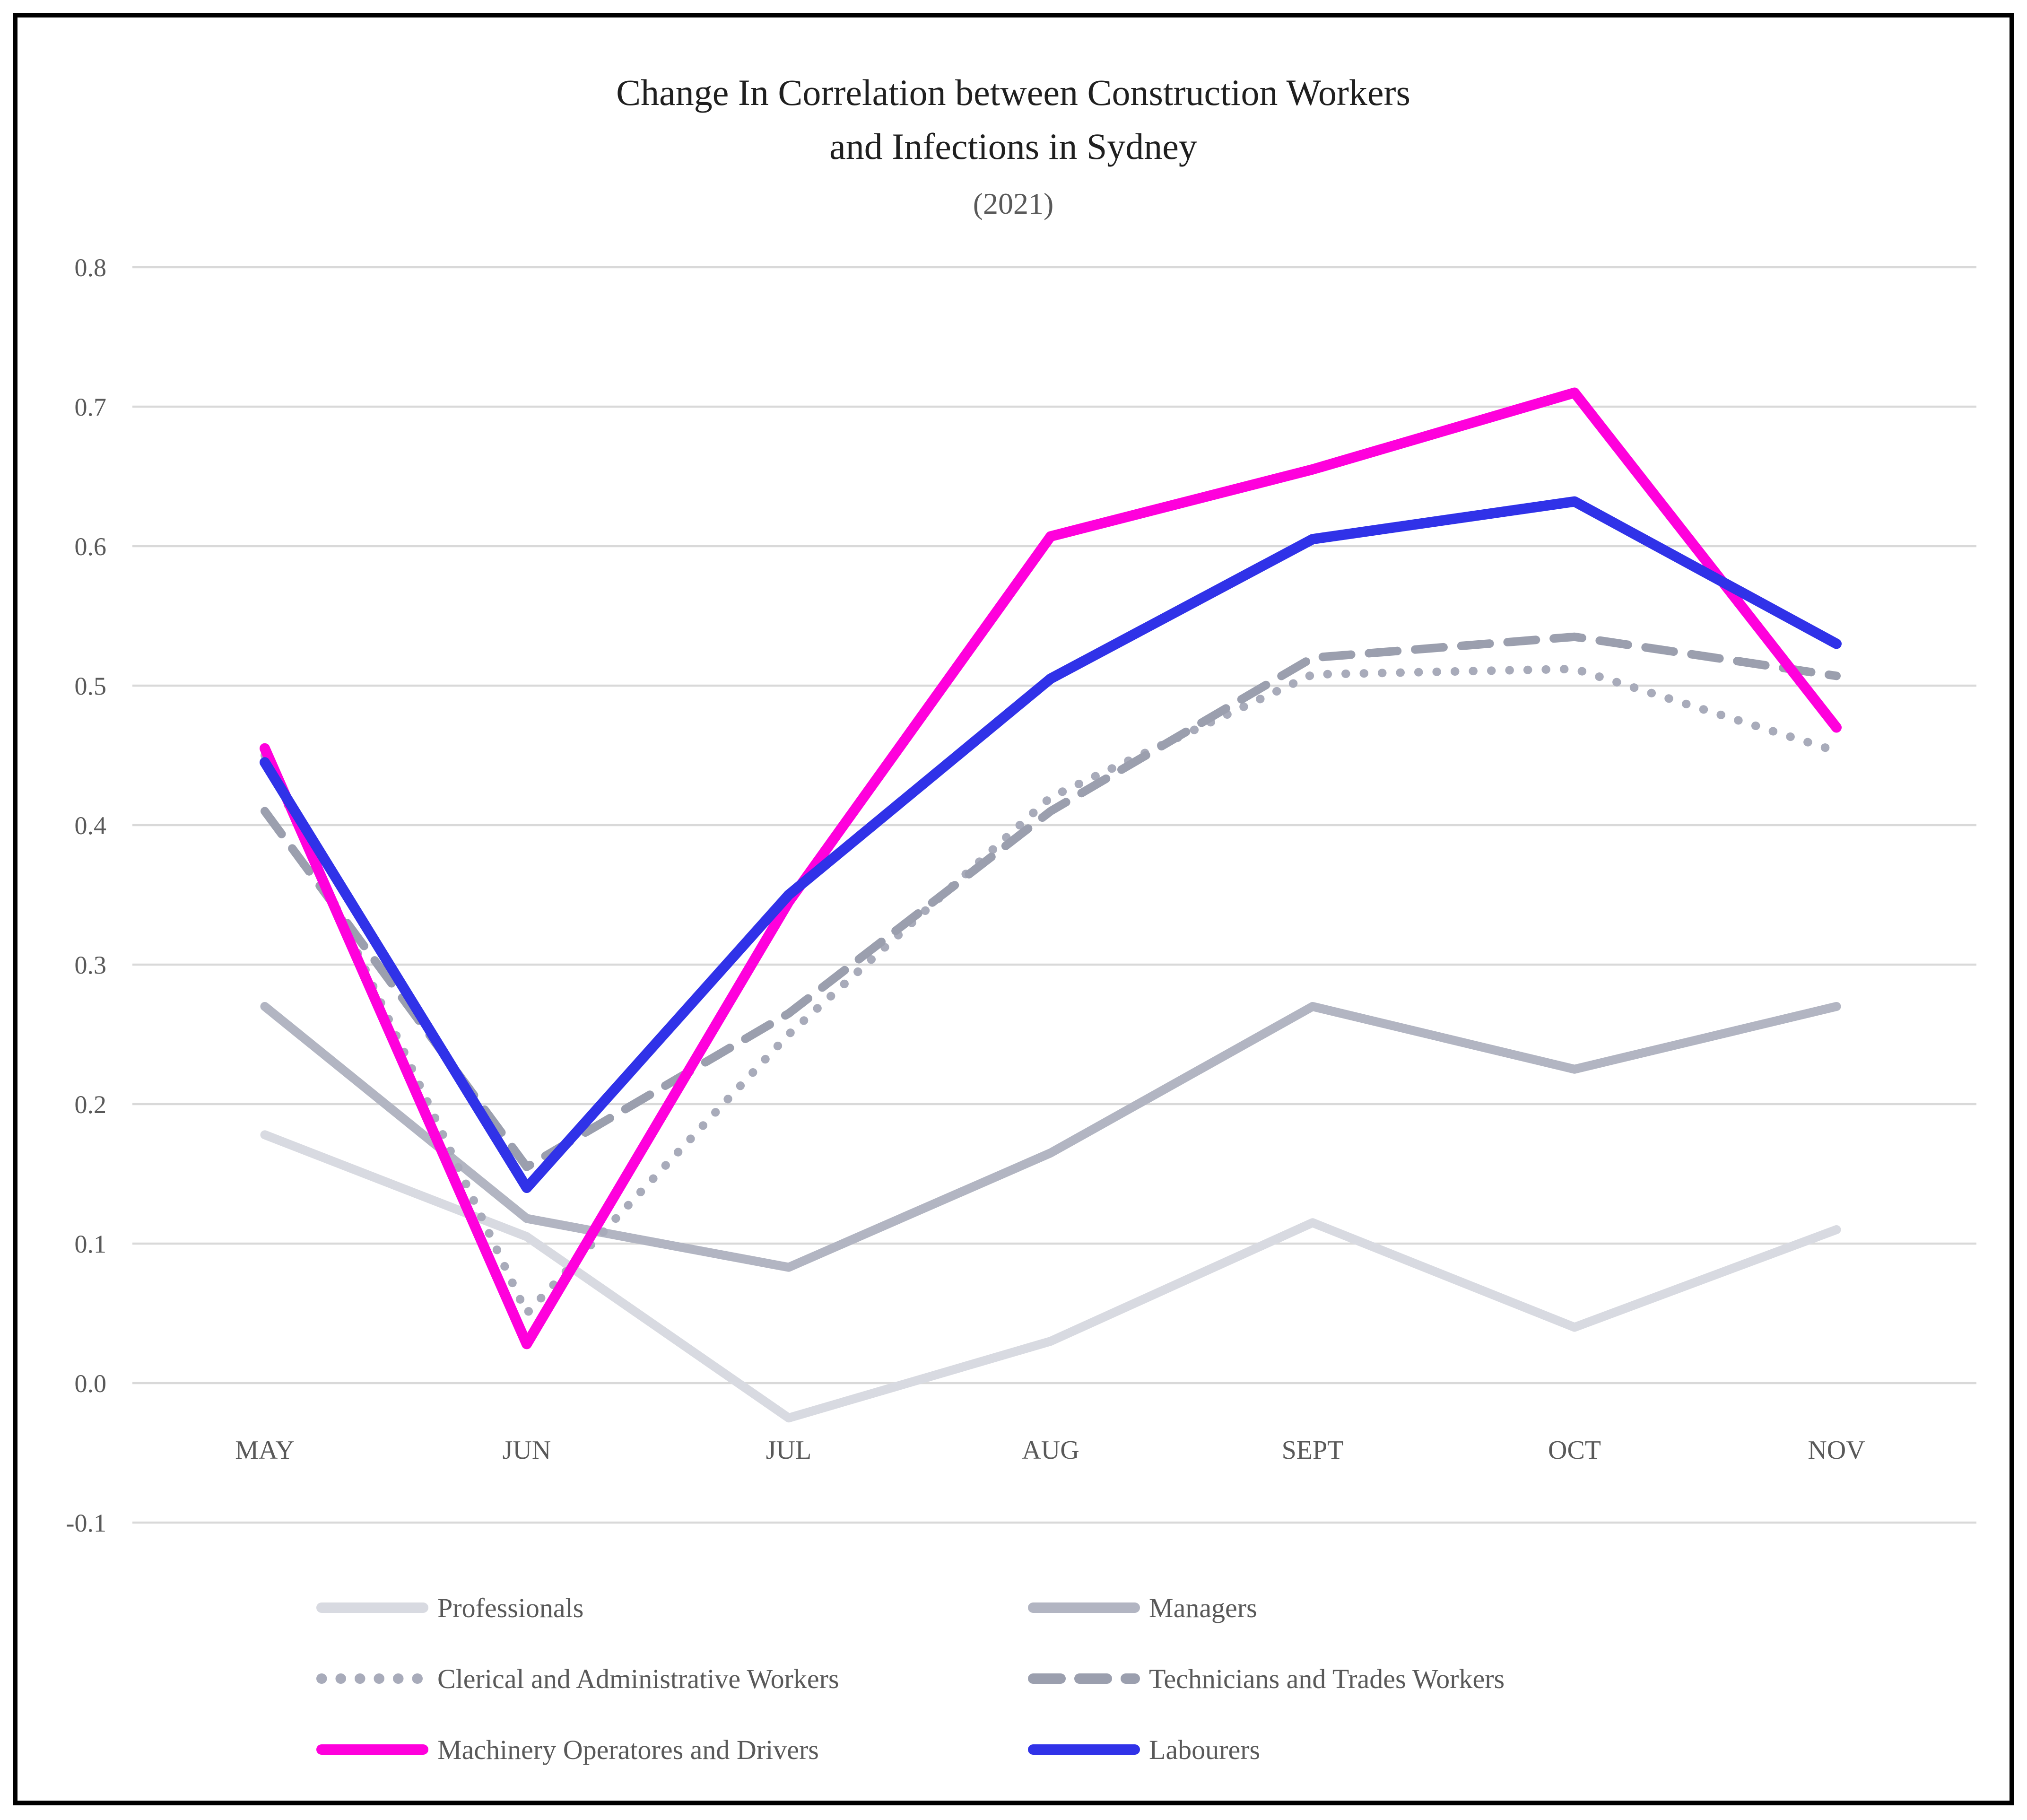  I want to click on x-axis-labels-group: MAY JUN JUL AUG SEPT OCT NOV, so click(1050, 1450).